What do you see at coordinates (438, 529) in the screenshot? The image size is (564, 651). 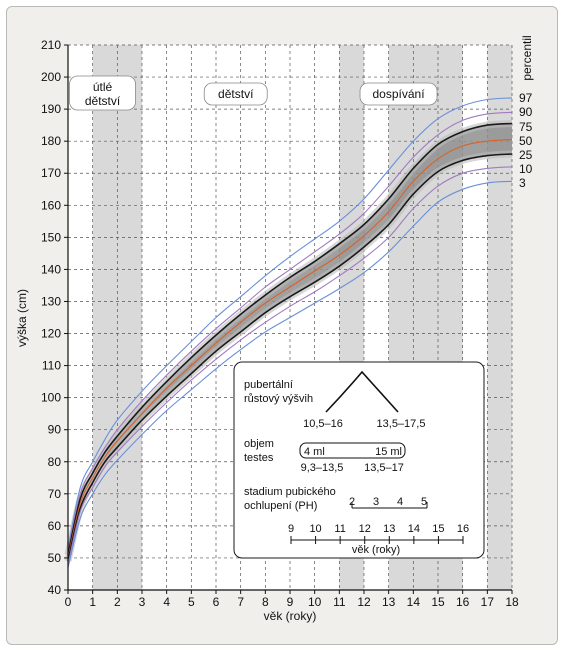 I see `inset-tick-15: 15` at bounding box center [438, 529].